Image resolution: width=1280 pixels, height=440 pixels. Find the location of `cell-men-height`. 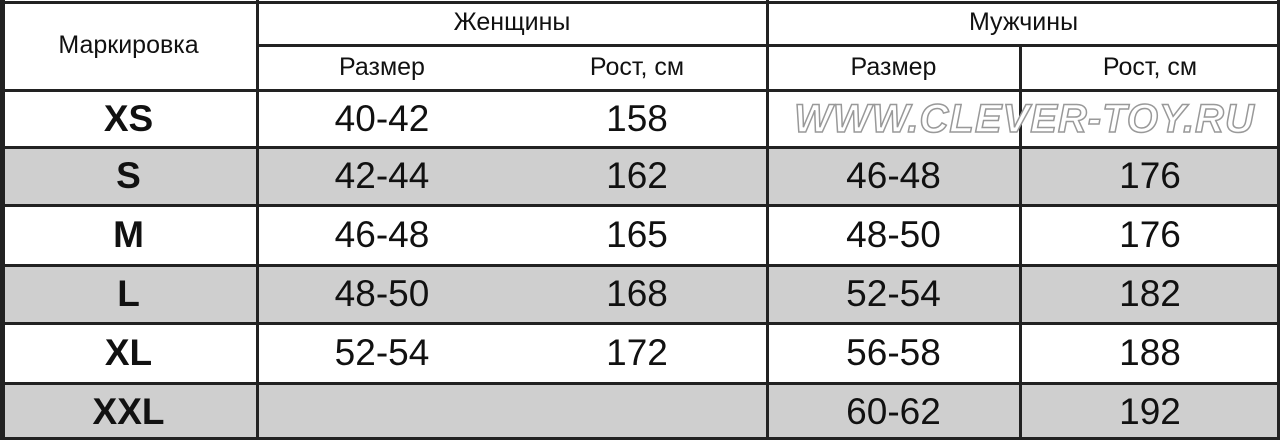

cell-men-height is located at coordinates (1150, 118).